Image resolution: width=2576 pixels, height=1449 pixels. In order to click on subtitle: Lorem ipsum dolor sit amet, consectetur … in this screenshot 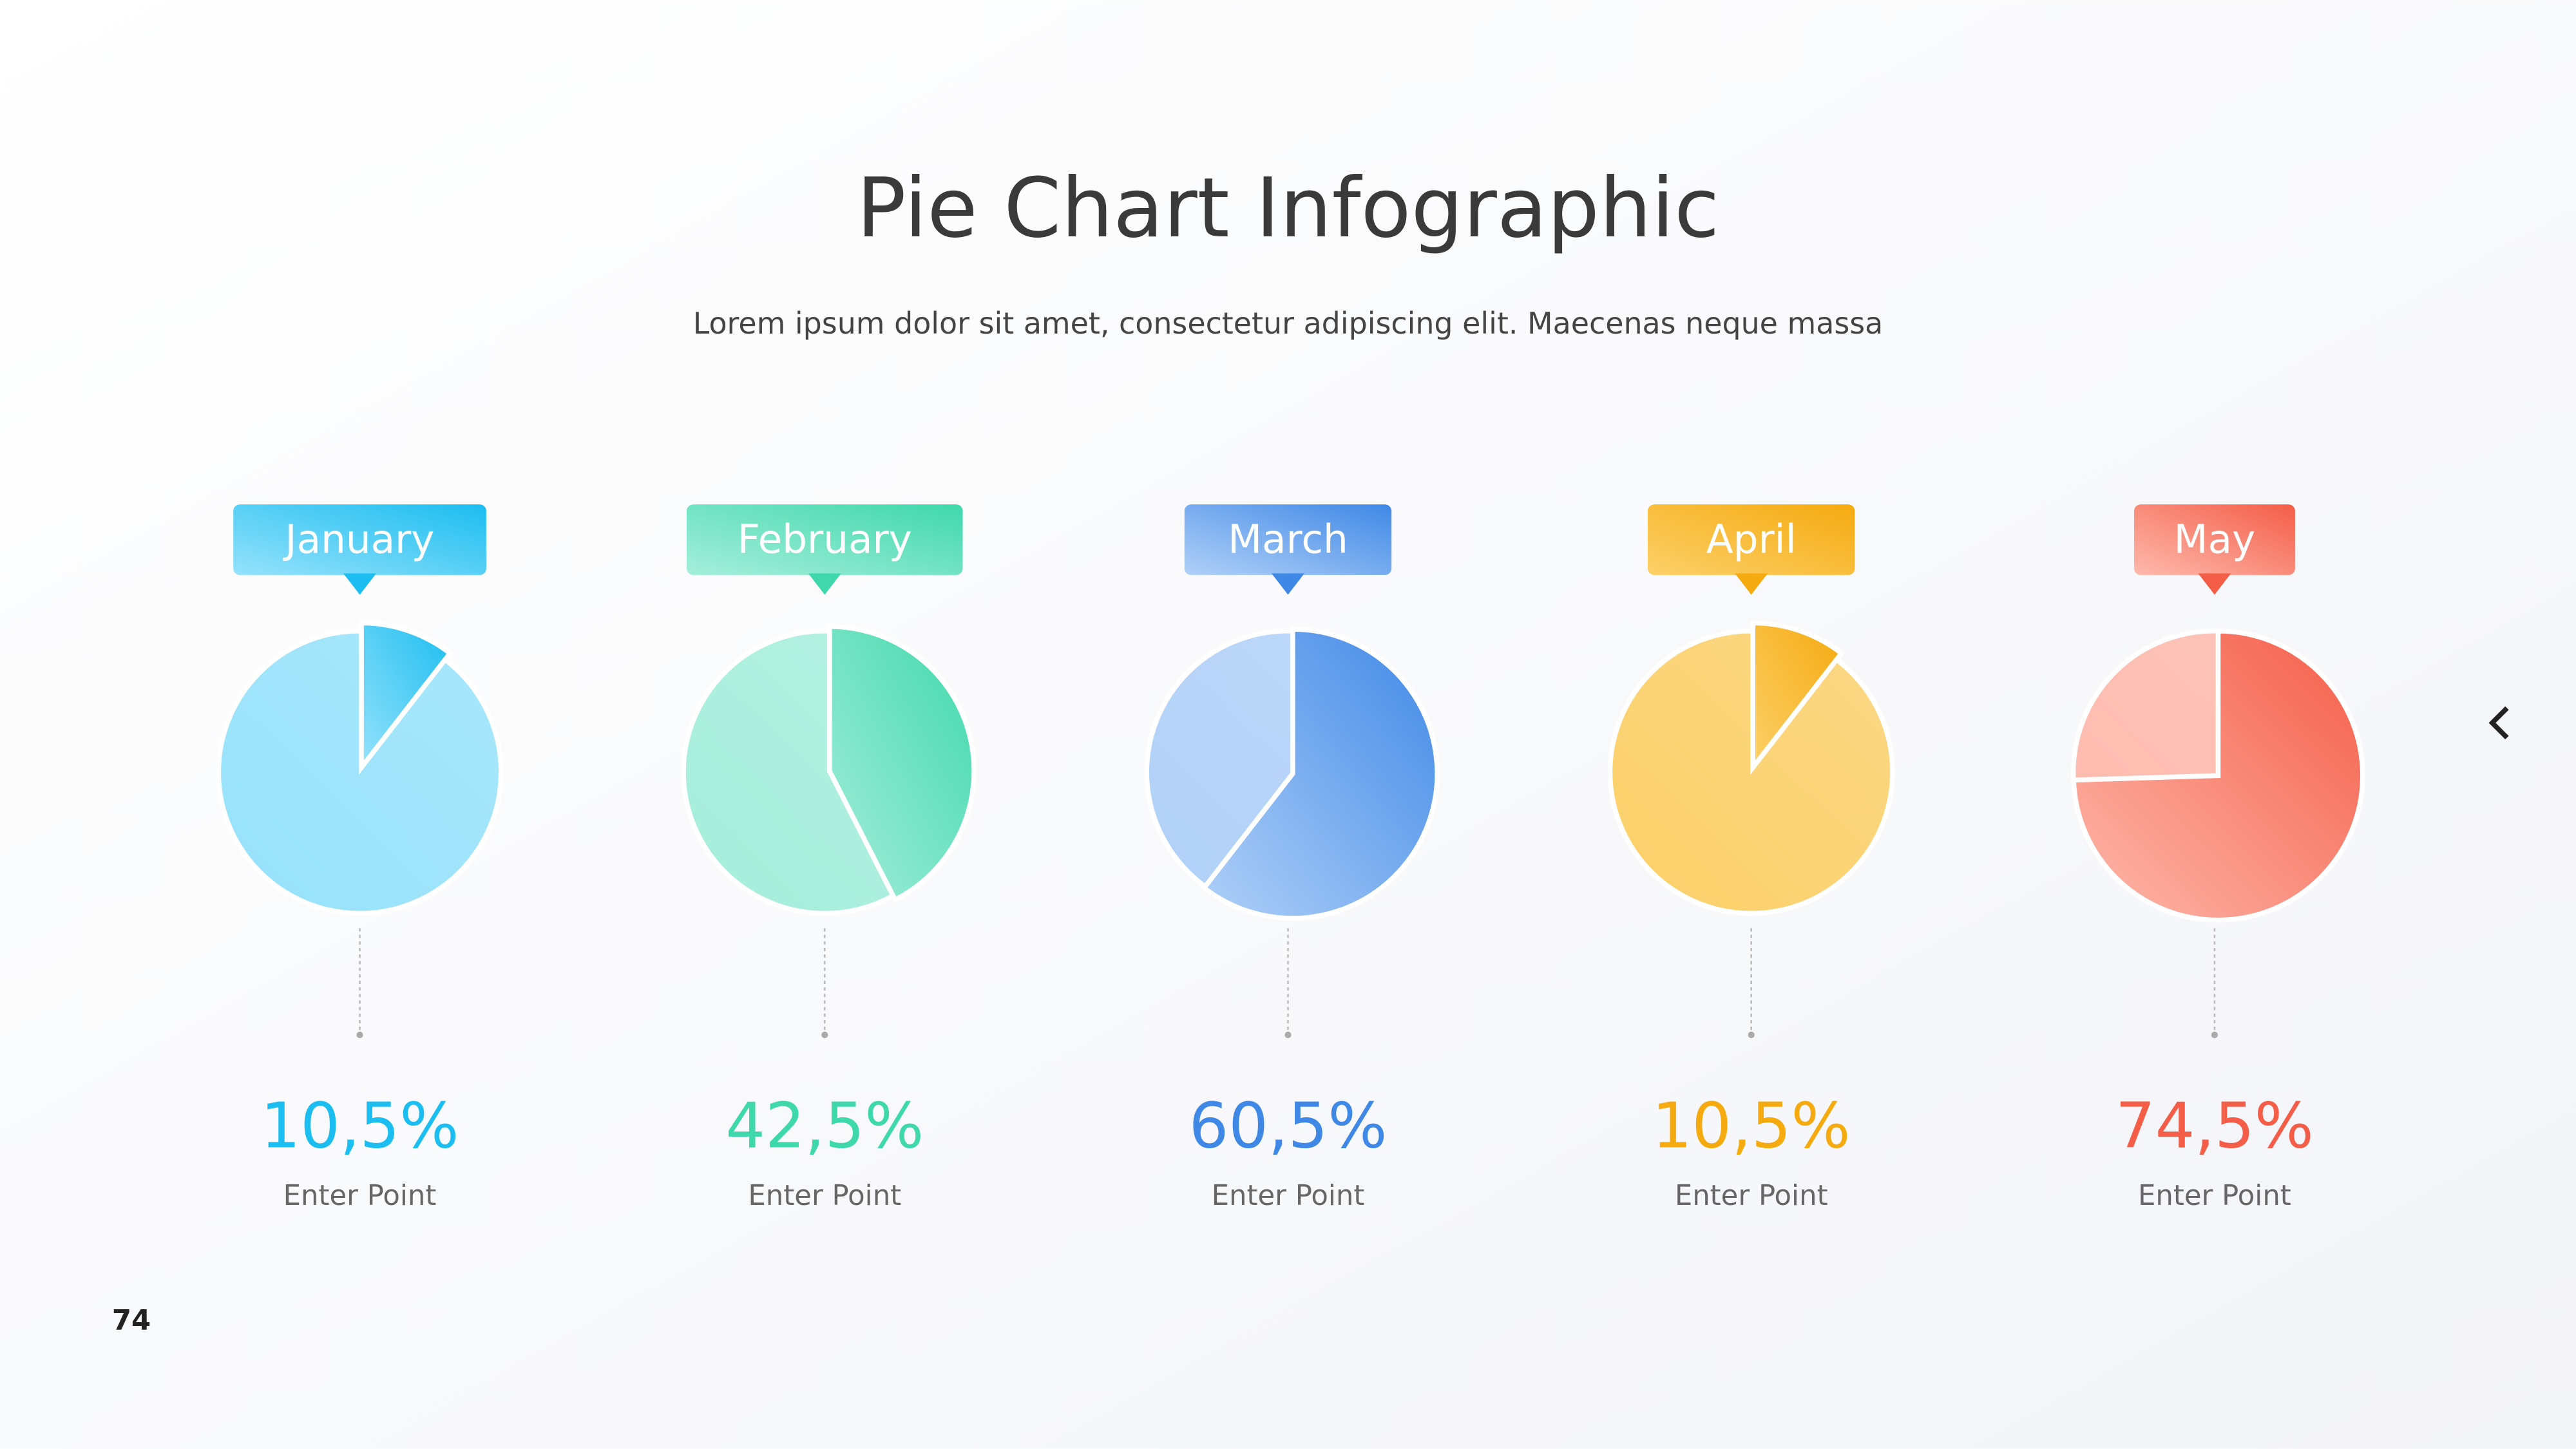, I will do `click(1288, 323)`.